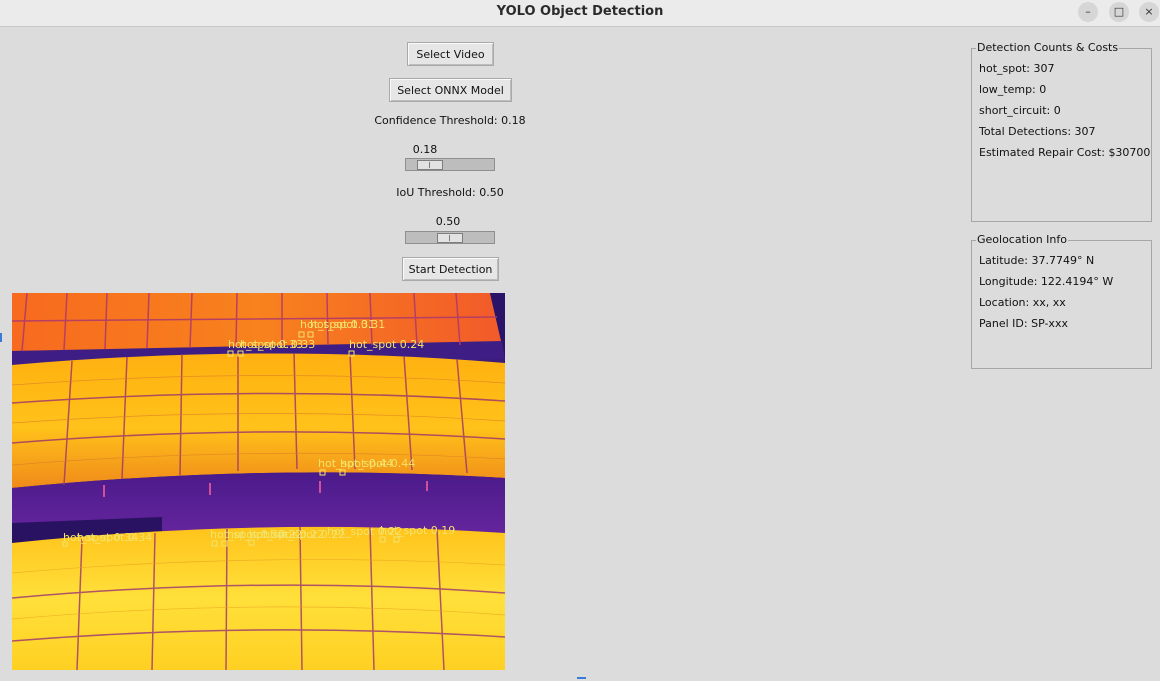 The height and width of the screenshot is (681, 1160). Describe the element at coordinates (1088, 12) in the screenshot. I see `minimize-icon: –` at that location.